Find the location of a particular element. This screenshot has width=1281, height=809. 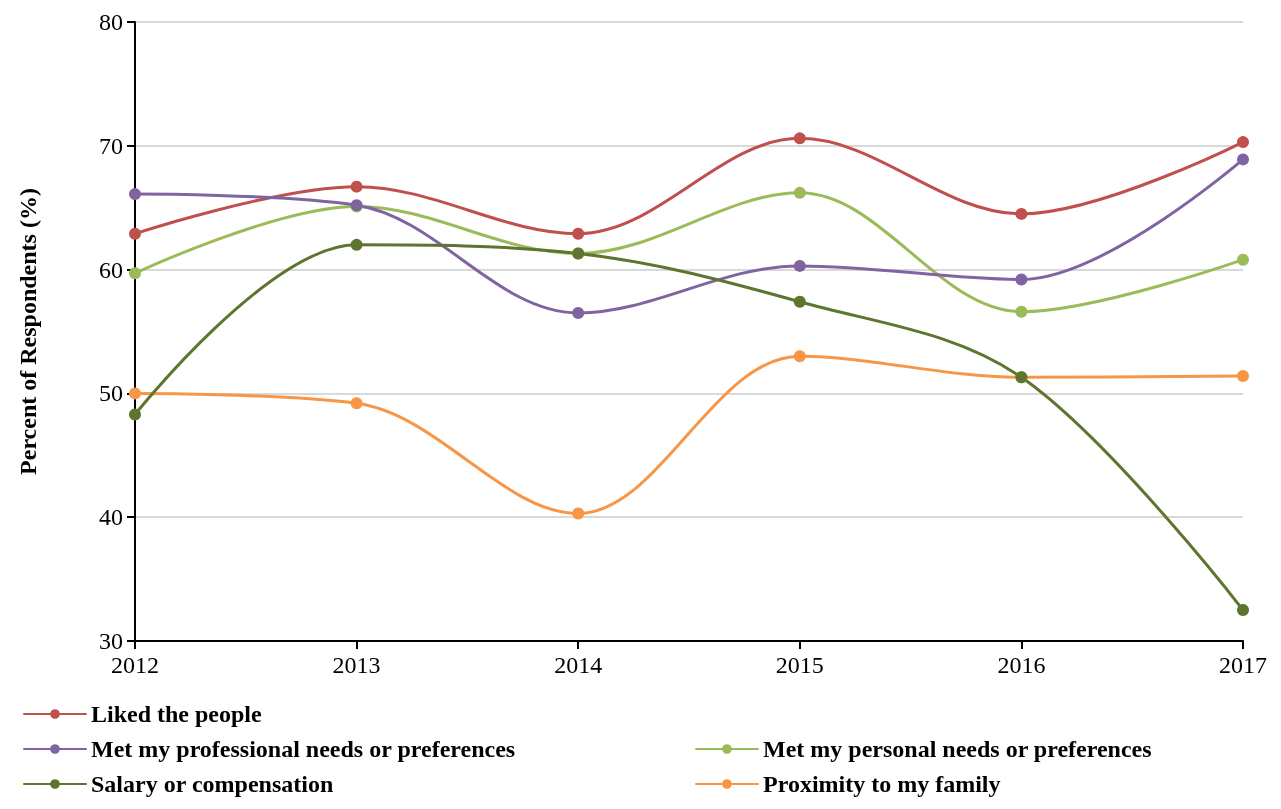

x-tick-label: 2015 is located at coordinates (799, 665).